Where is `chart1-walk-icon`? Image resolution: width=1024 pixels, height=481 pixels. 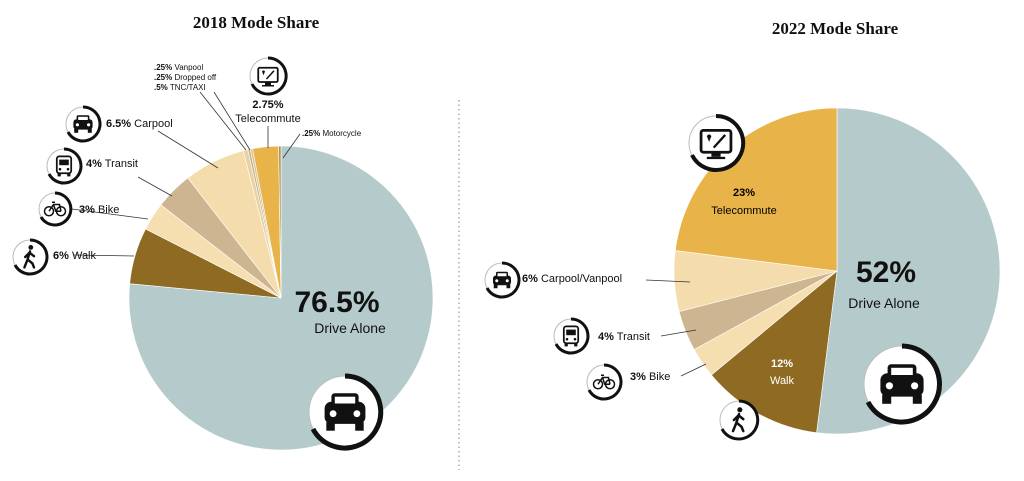
chart1-walk-icon is located at coordinates (30, 257).